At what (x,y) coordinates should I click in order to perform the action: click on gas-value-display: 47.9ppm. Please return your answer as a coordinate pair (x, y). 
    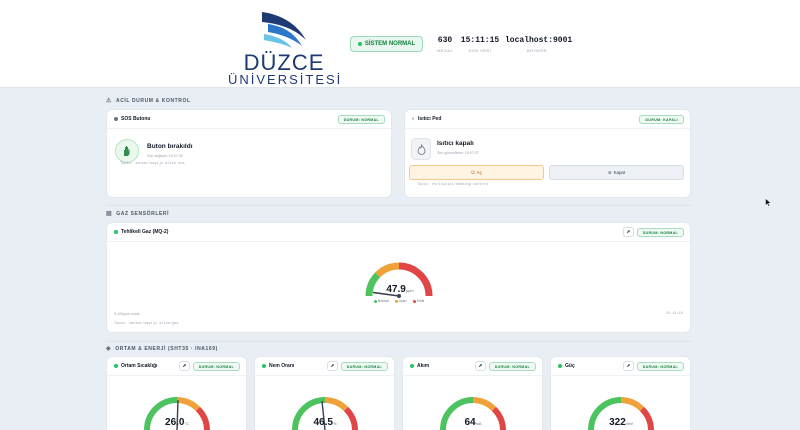
    Looking at the image, I should click on (400, 289).